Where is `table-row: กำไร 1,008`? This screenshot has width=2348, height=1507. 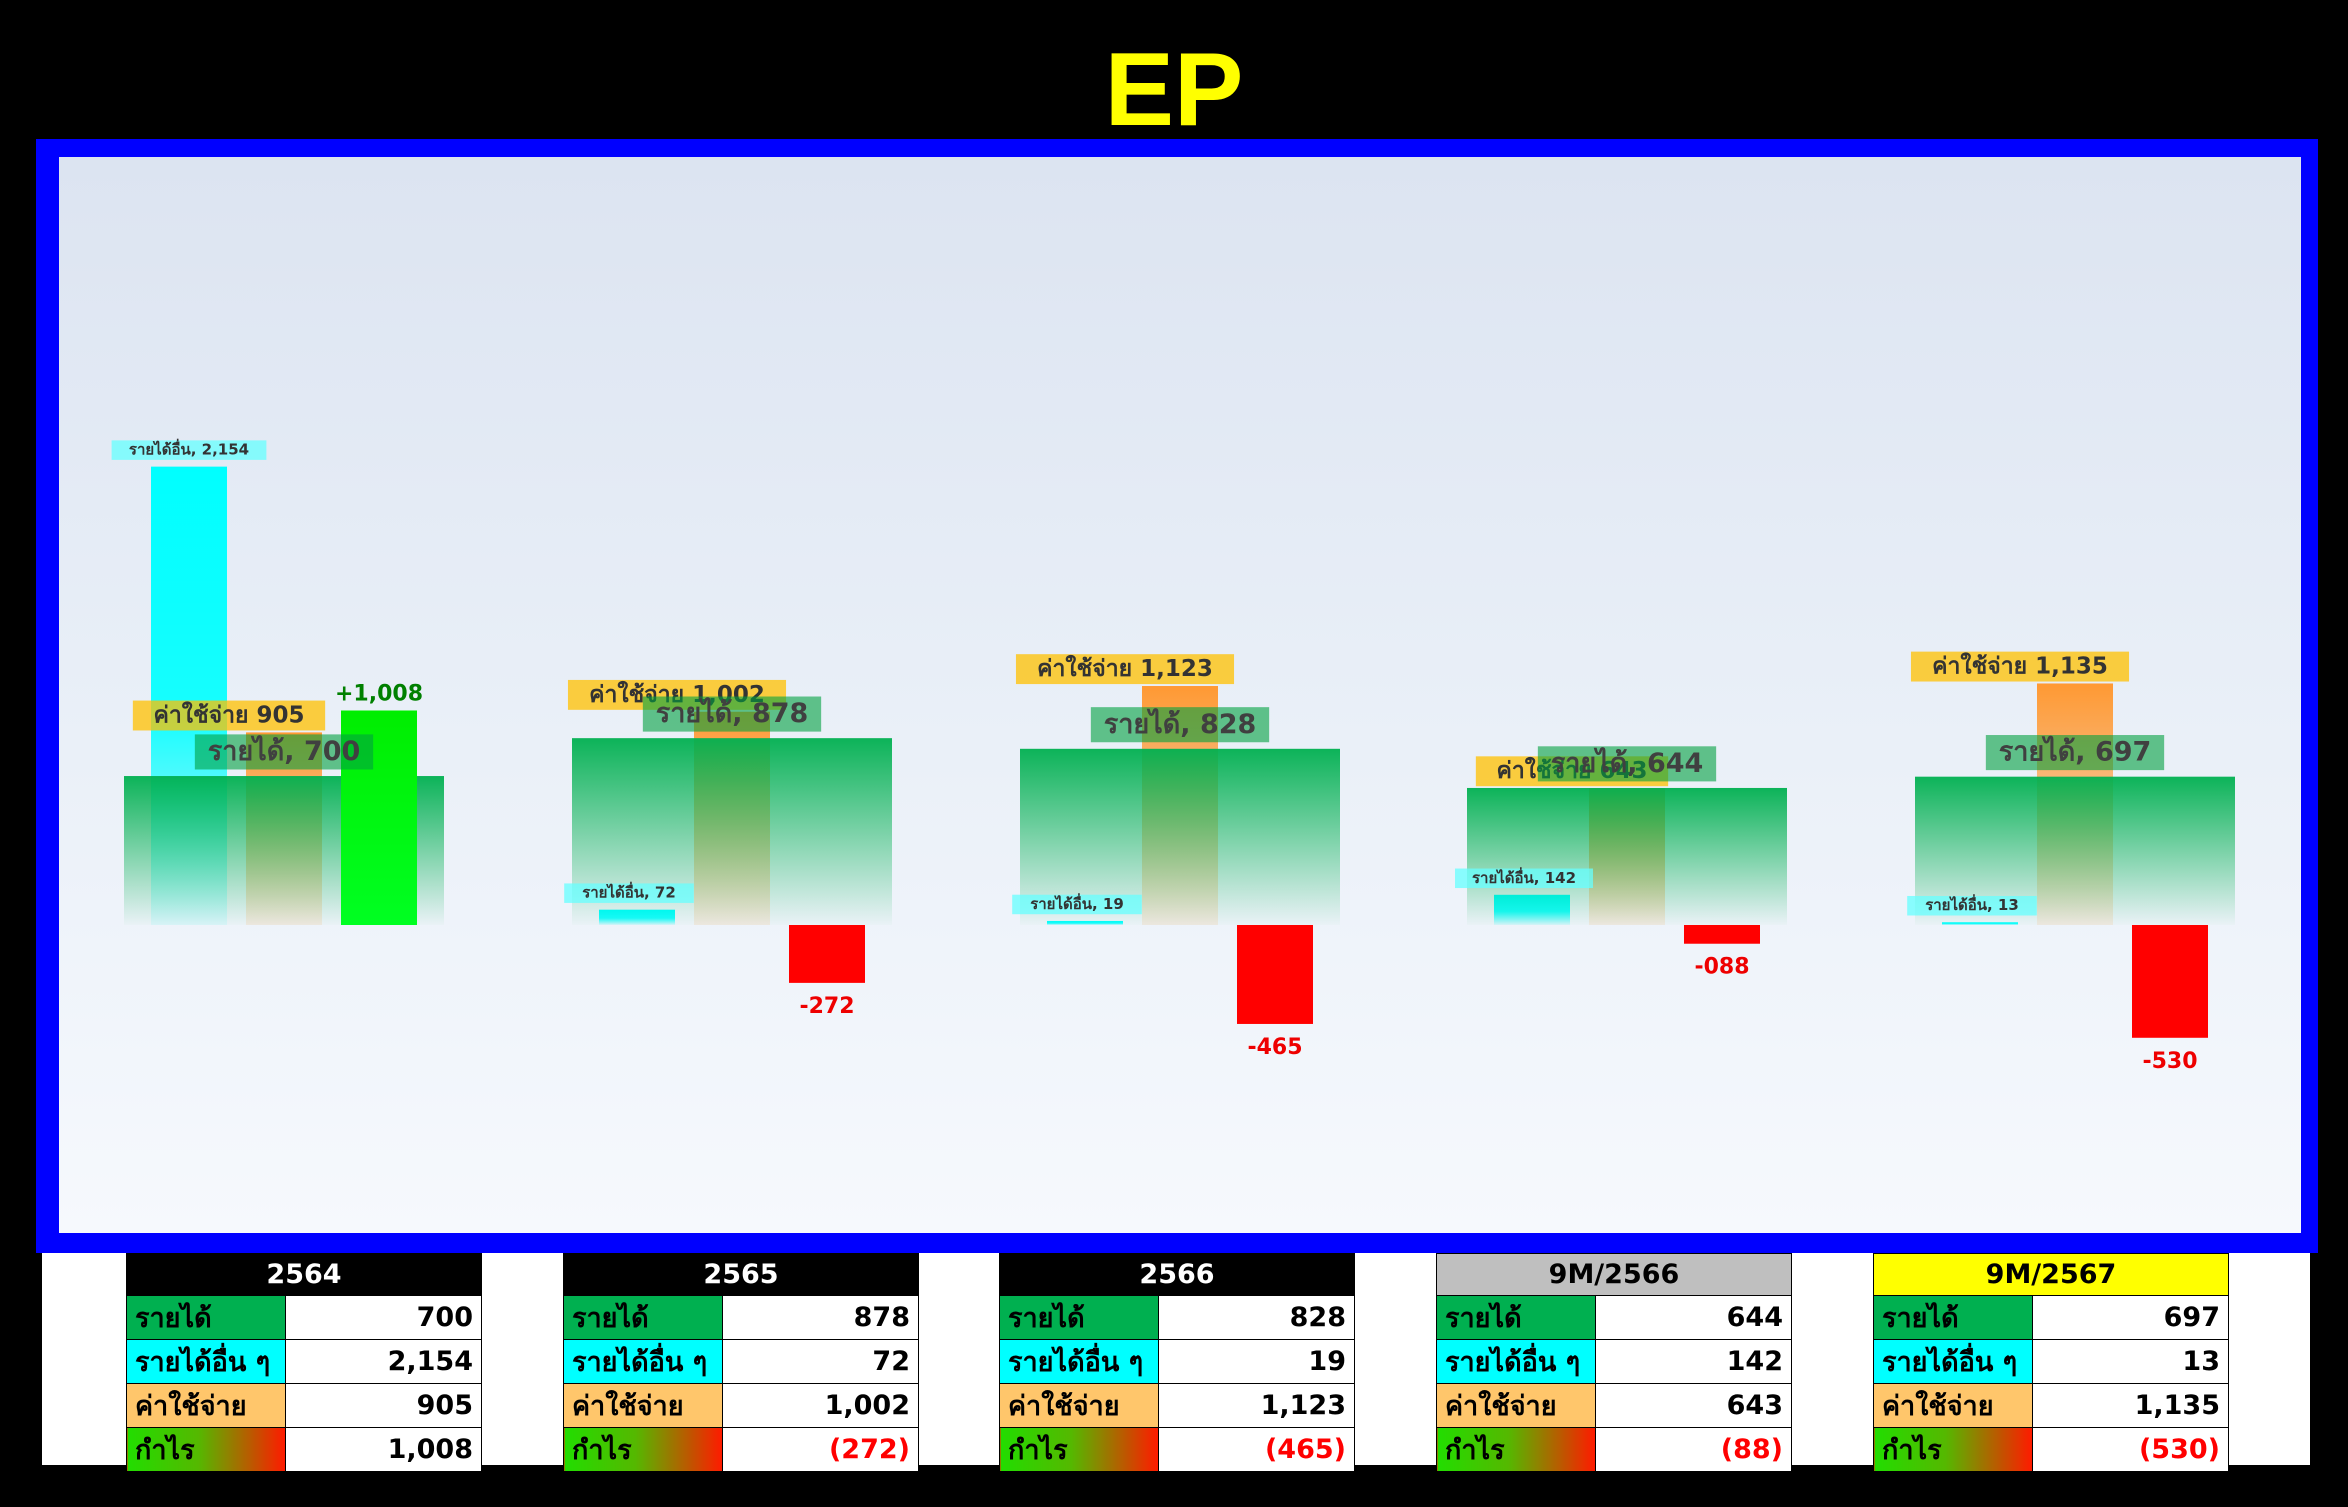
table-row: กำไร 1,008 is located at coordinates (304, 1449).